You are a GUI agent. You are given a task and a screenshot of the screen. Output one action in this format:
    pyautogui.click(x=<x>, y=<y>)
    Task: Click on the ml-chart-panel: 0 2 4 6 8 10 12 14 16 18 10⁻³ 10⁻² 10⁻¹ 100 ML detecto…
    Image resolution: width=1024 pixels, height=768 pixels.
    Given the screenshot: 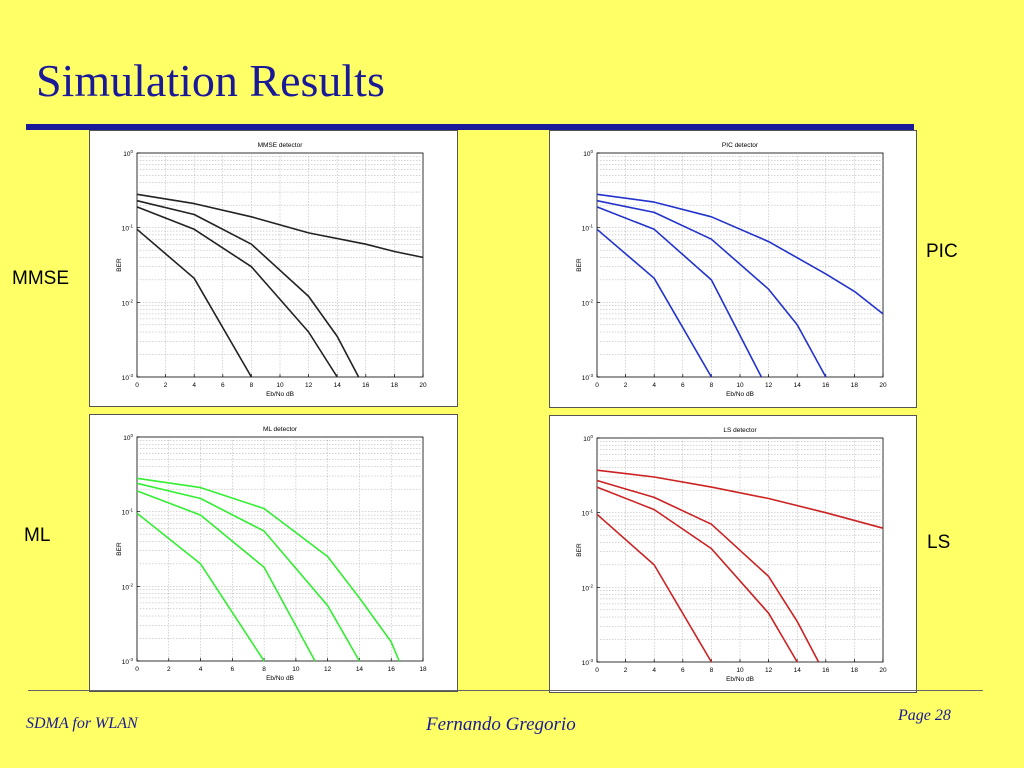 What is the action you would take?
    pyautogui.click(x=273, y=553)
    